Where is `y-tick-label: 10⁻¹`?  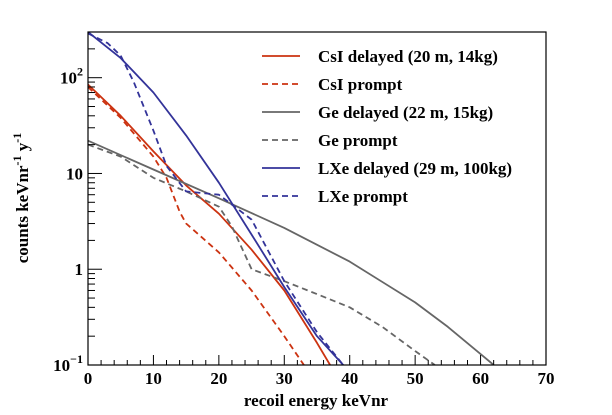
y-tick-label: 10⁻¹ is located at coordinates (68, 363).